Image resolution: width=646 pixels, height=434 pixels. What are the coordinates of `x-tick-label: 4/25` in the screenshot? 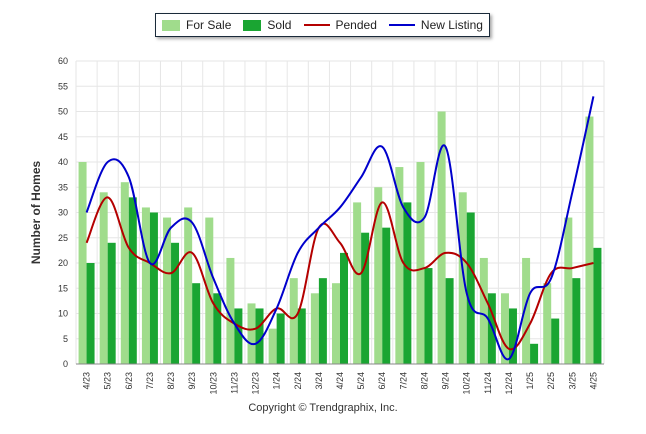 It's located at (593, 381).